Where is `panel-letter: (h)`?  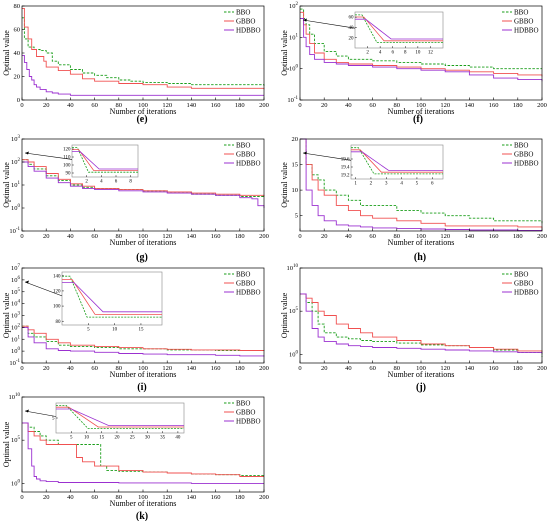
panel-letter: (h) is located at coordinates (420, 257).